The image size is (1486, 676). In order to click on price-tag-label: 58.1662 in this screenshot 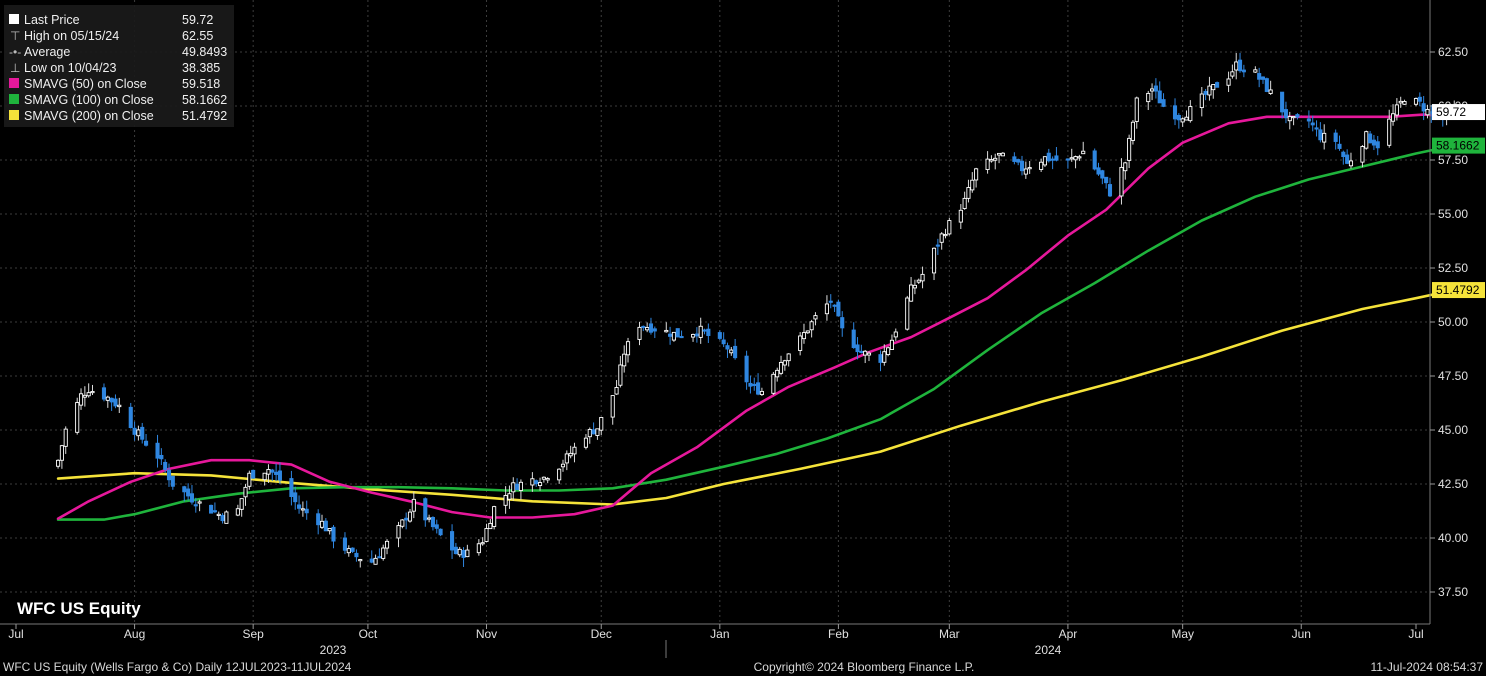, I will do `click(1458, 146)`.